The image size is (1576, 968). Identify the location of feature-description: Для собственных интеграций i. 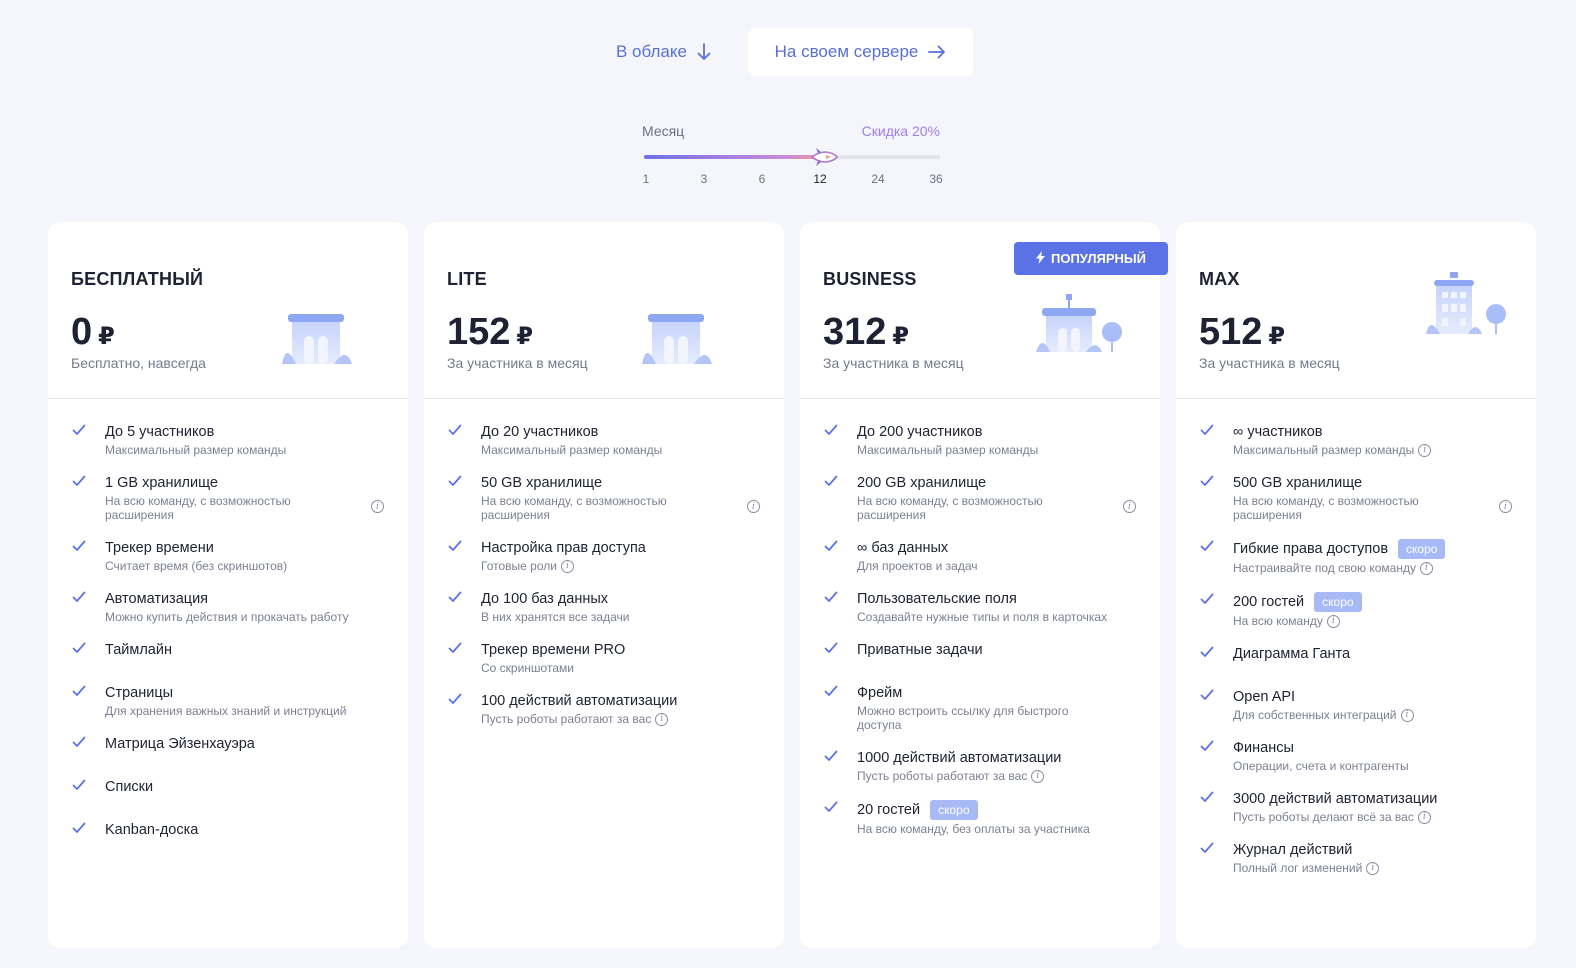
(1372, 715).